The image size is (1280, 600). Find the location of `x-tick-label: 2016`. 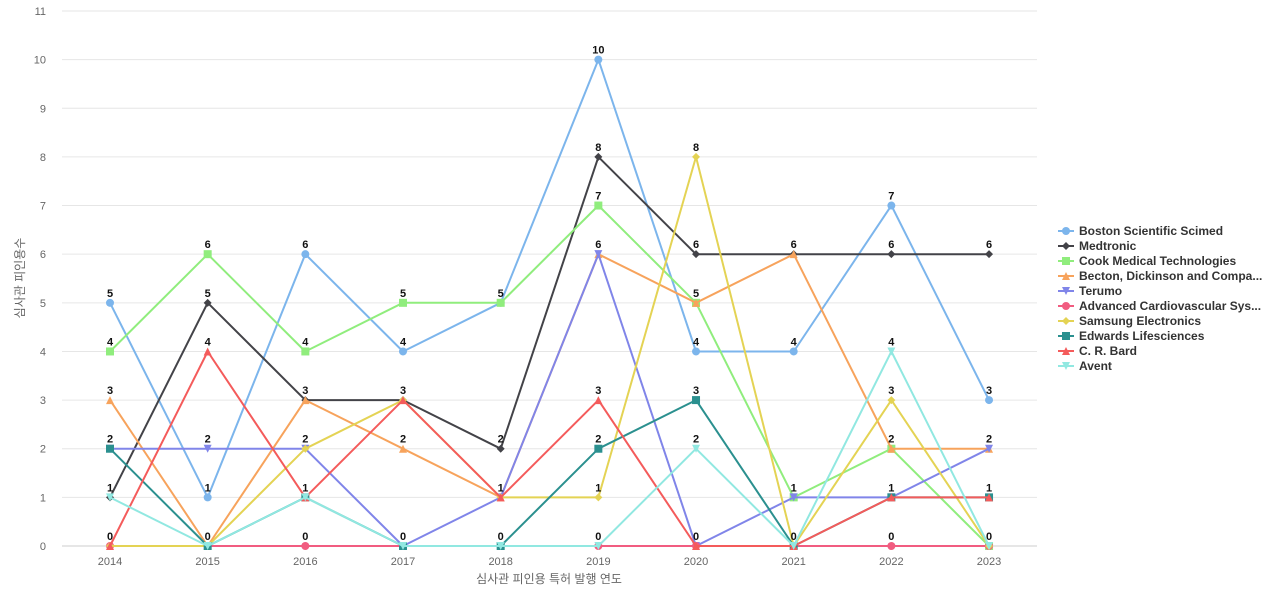

x-tick-label: 2016 is located at coordinates (305, 562).